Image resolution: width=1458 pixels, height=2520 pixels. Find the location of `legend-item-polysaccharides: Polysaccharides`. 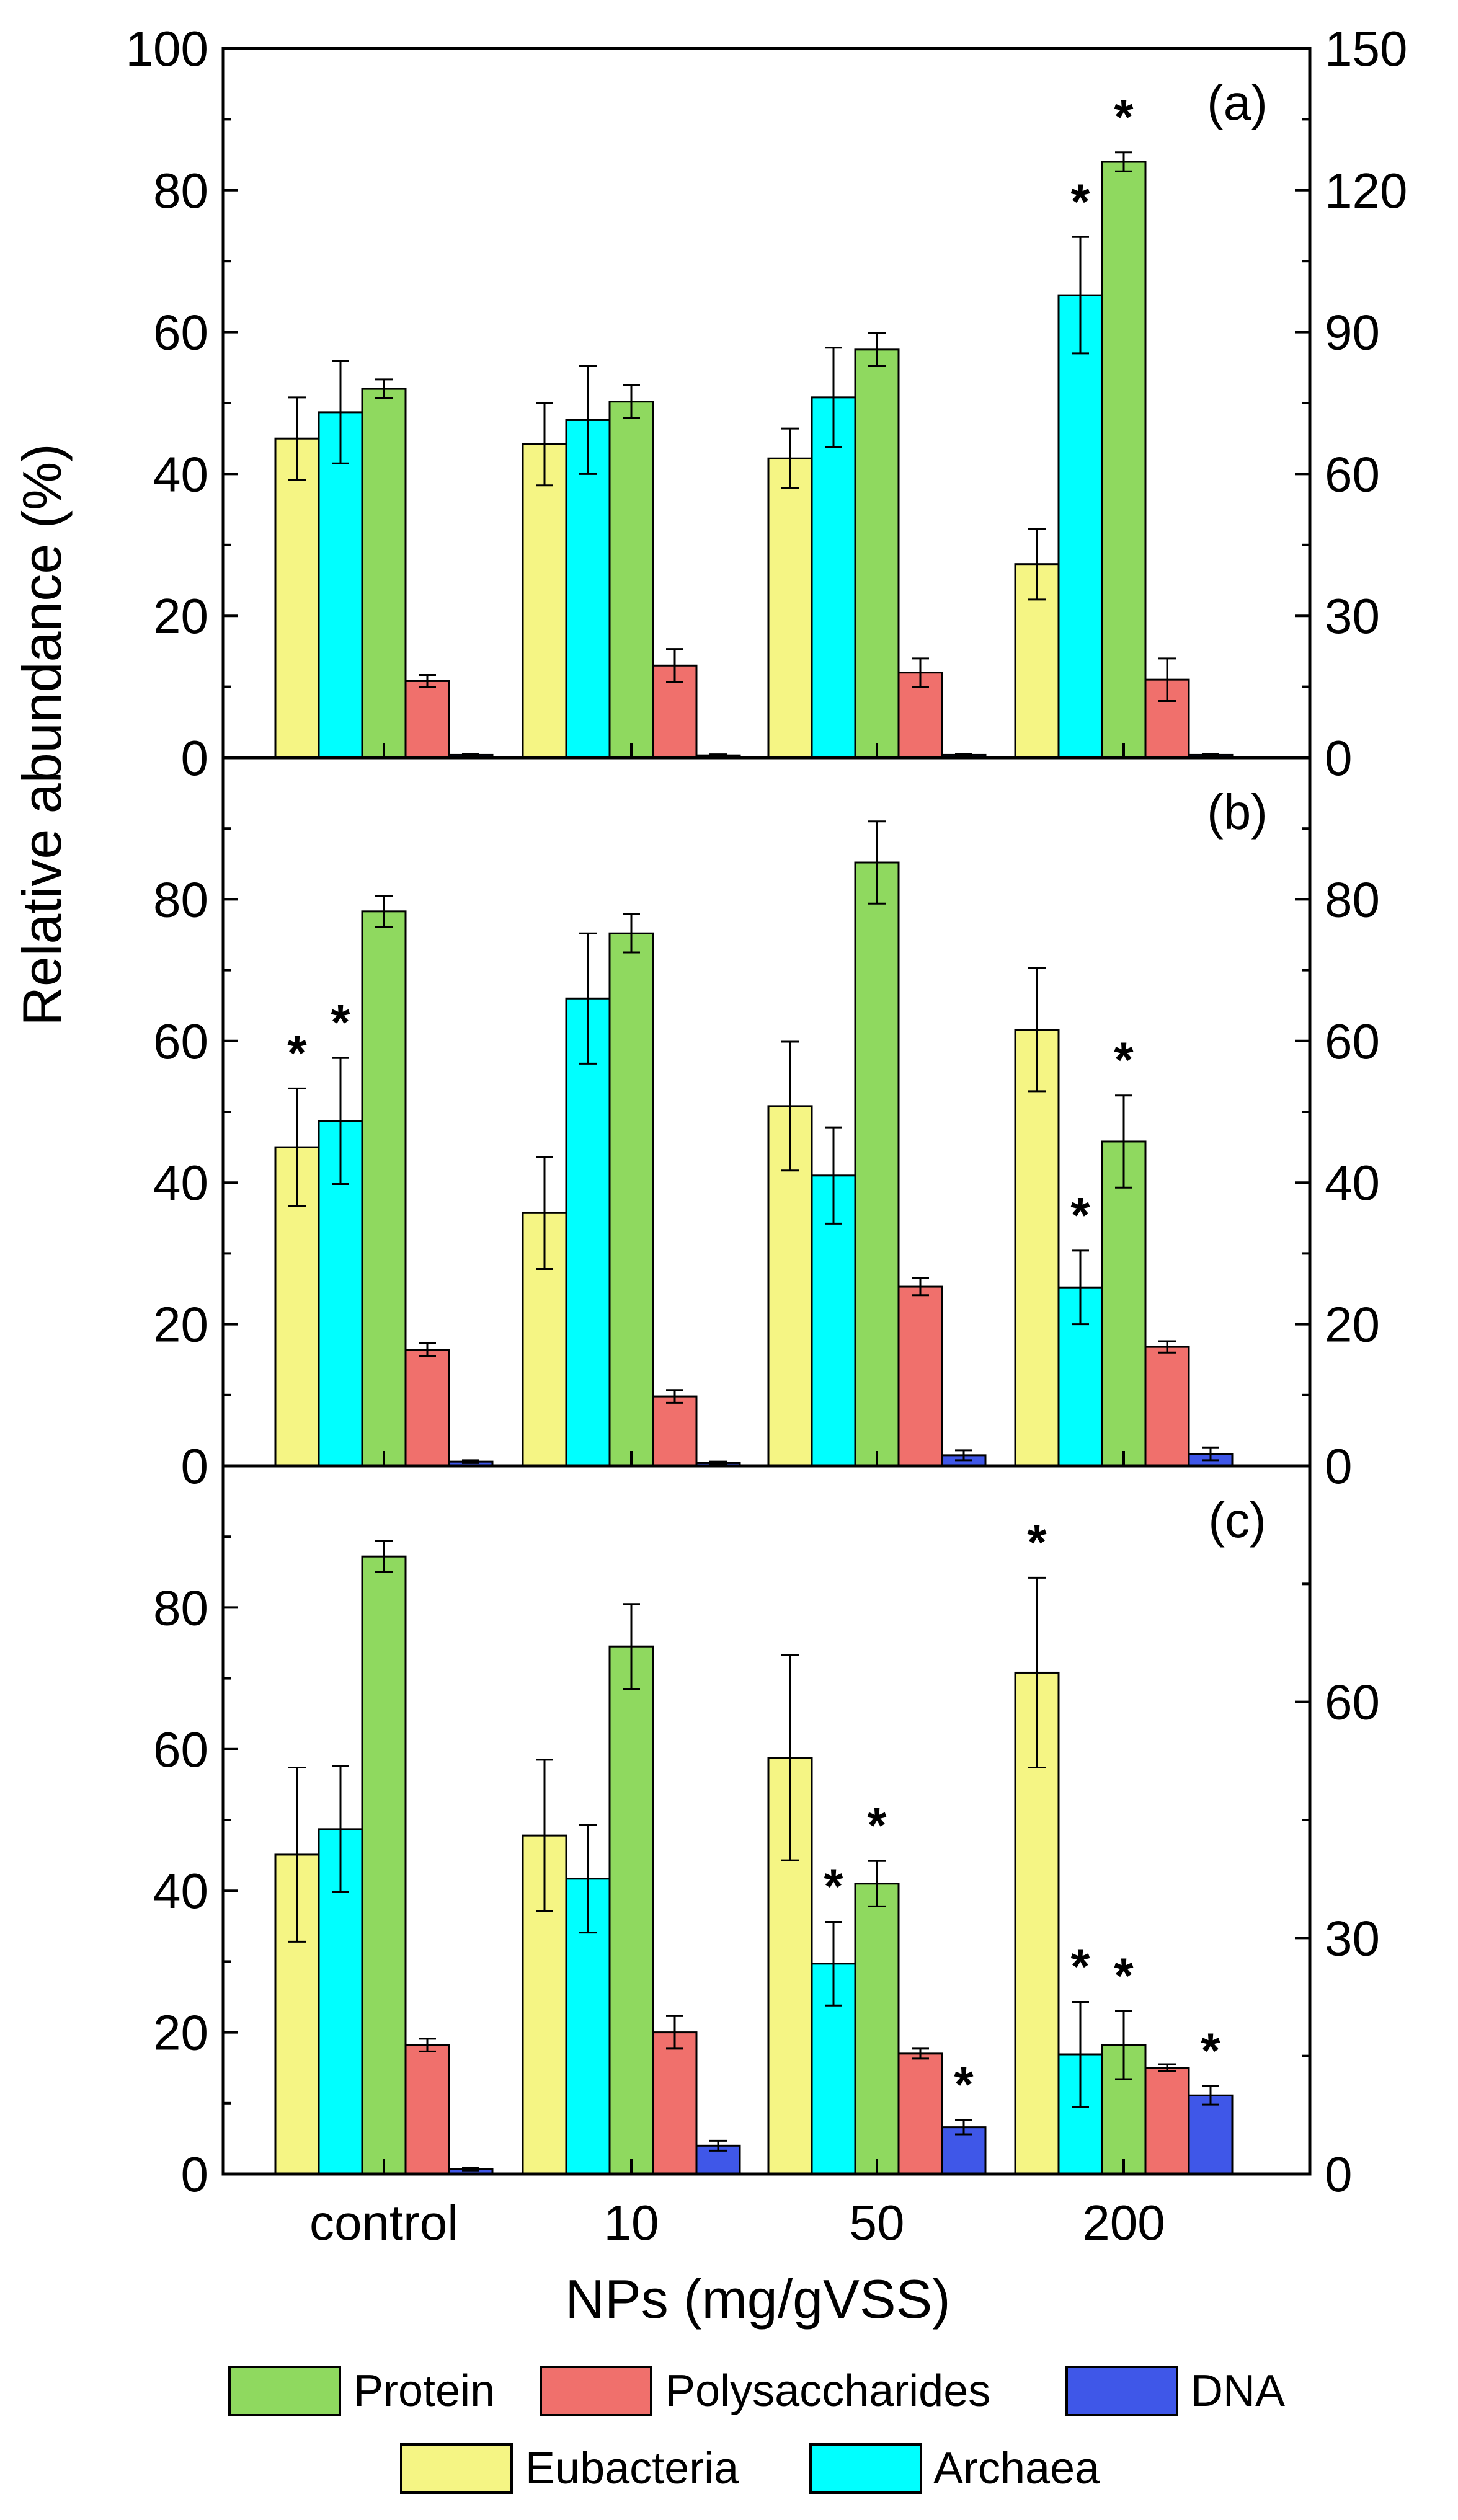

legend-item-polysaccharides: Polysaccharides is located at coordinates (765, 2391).